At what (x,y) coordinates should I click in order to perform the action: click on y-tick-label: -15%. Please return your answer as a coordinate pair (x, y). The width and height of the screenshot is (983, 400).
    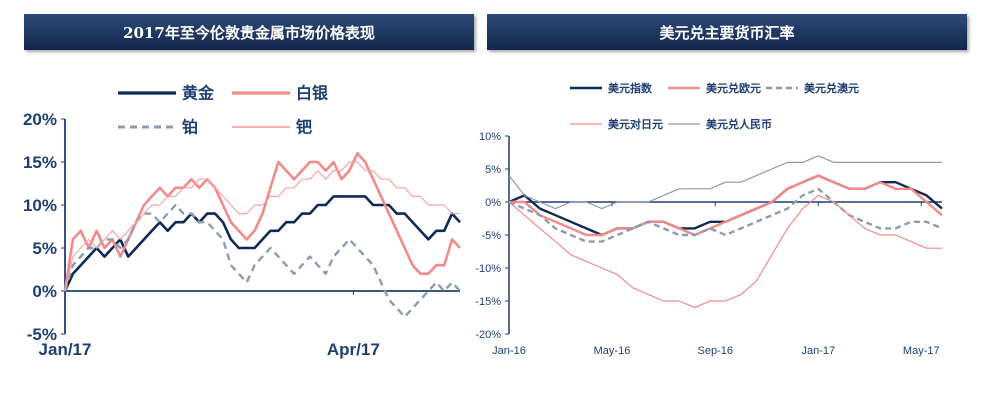
    Looking at the image, I should click on (488, 302).